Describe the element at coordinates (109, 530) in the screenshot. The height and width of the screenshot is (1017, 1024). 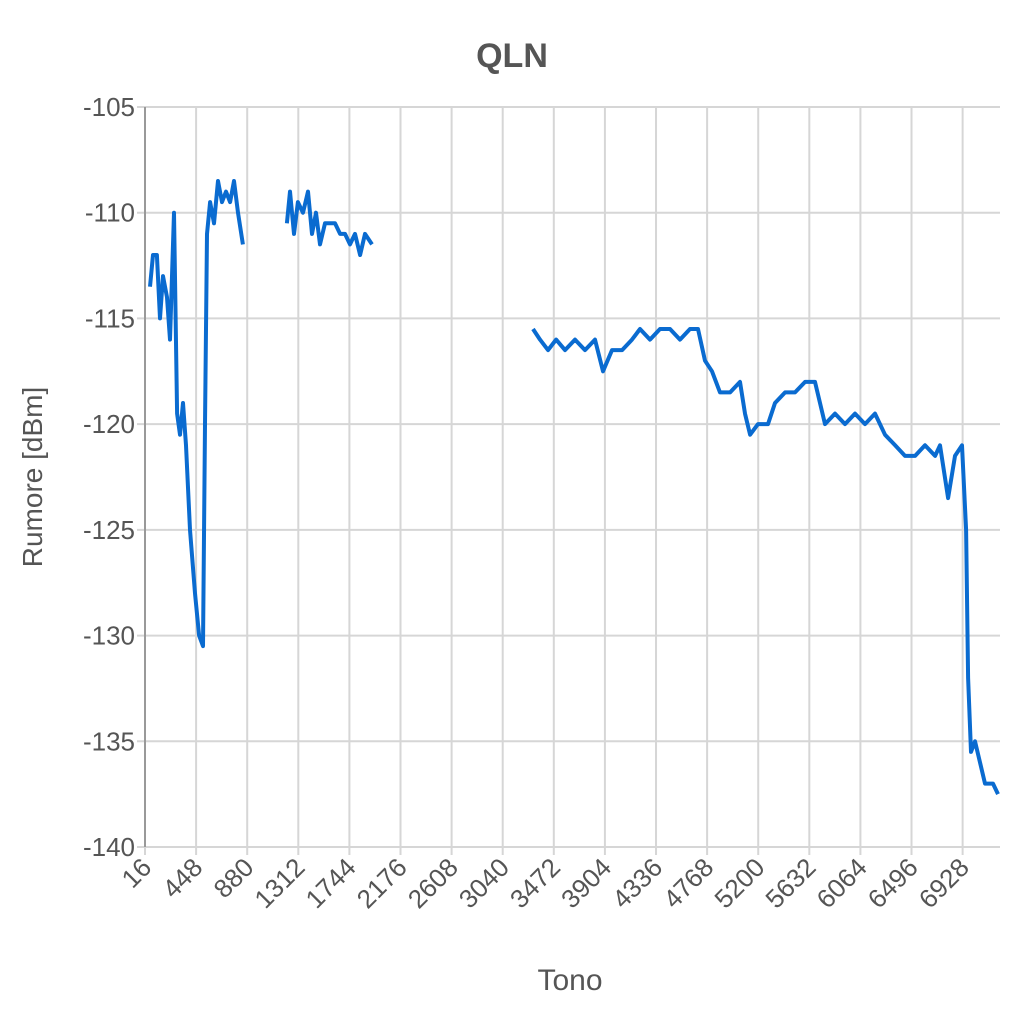
I see `y-tick-label: -125` at that location.